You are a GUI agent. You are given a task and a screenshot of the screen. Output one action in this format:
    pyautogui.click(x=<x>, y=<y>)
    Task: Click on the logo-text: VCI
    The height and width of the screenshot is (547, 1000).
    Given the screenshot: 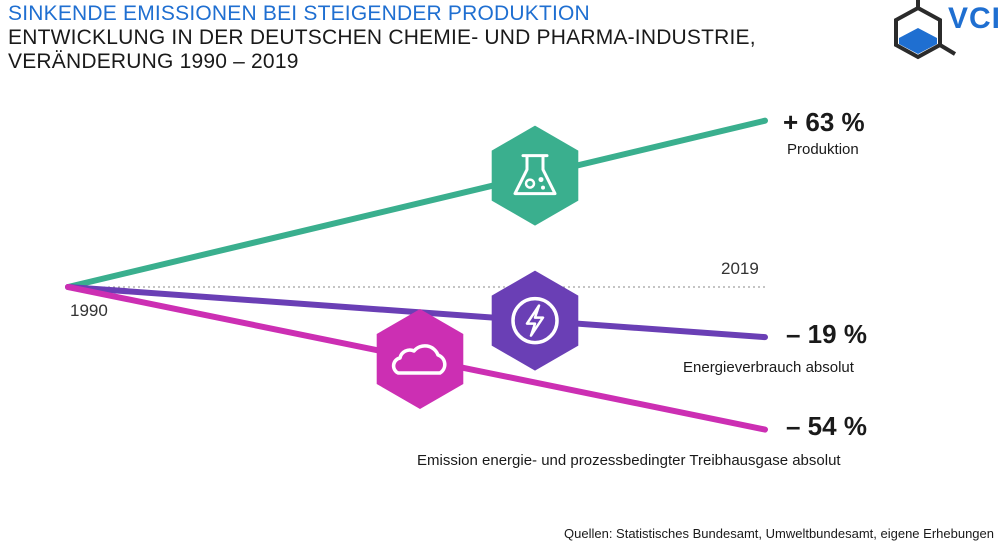 What is the action you would take?
    pyautogui.click(x=974, y=18)
    